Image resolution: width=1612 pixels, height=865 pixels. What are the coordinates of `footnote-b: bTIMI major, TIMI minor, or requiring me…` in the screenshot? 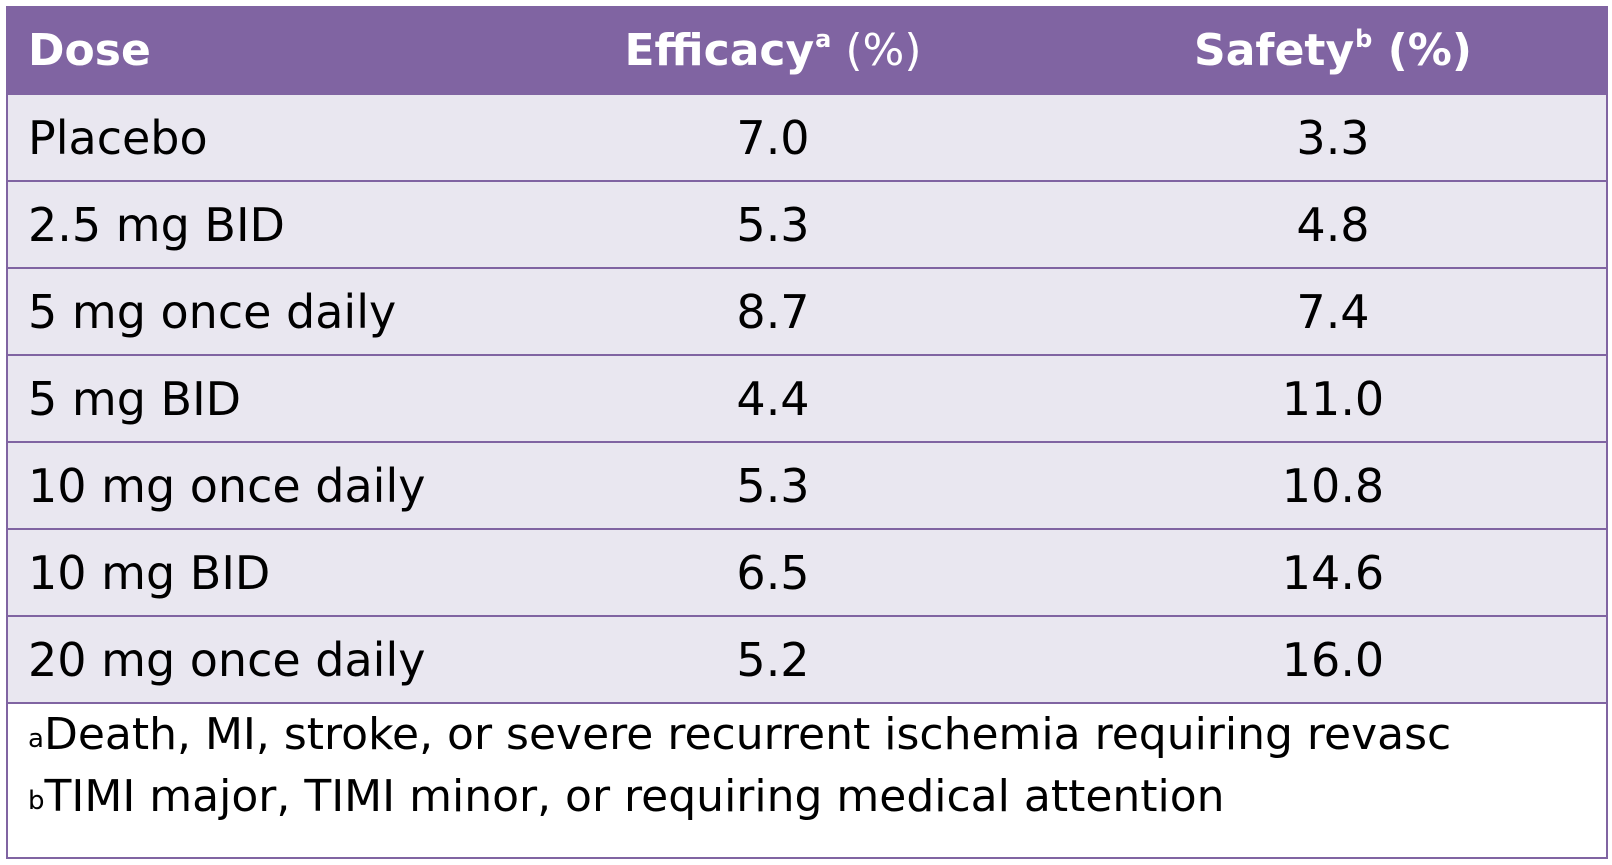 It's located at (817, 797).